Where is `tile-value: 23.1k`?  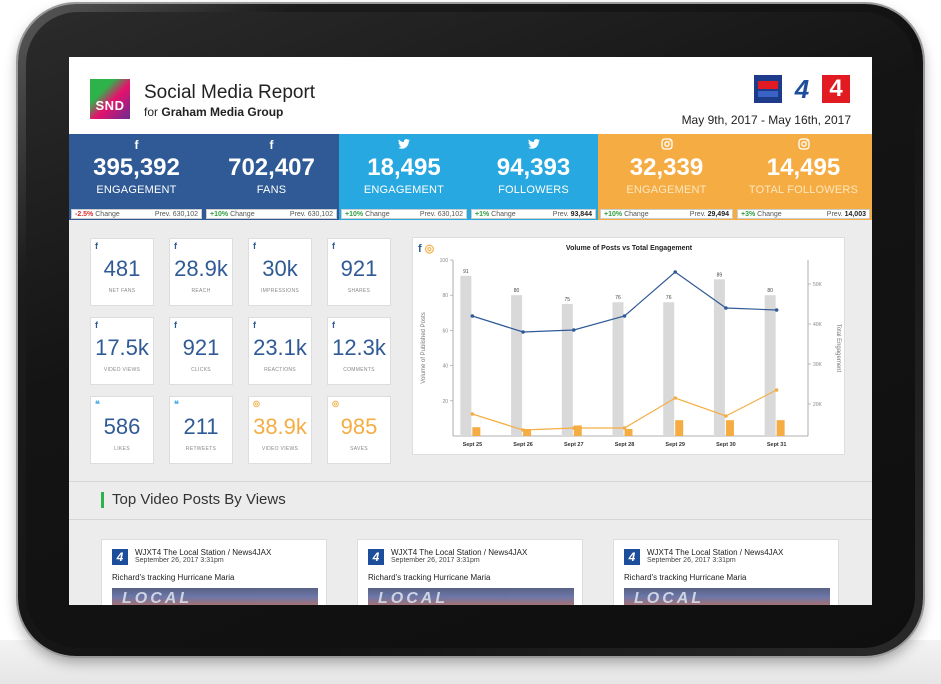
tile-value: 23.1k is located at coordinates (280, 347).